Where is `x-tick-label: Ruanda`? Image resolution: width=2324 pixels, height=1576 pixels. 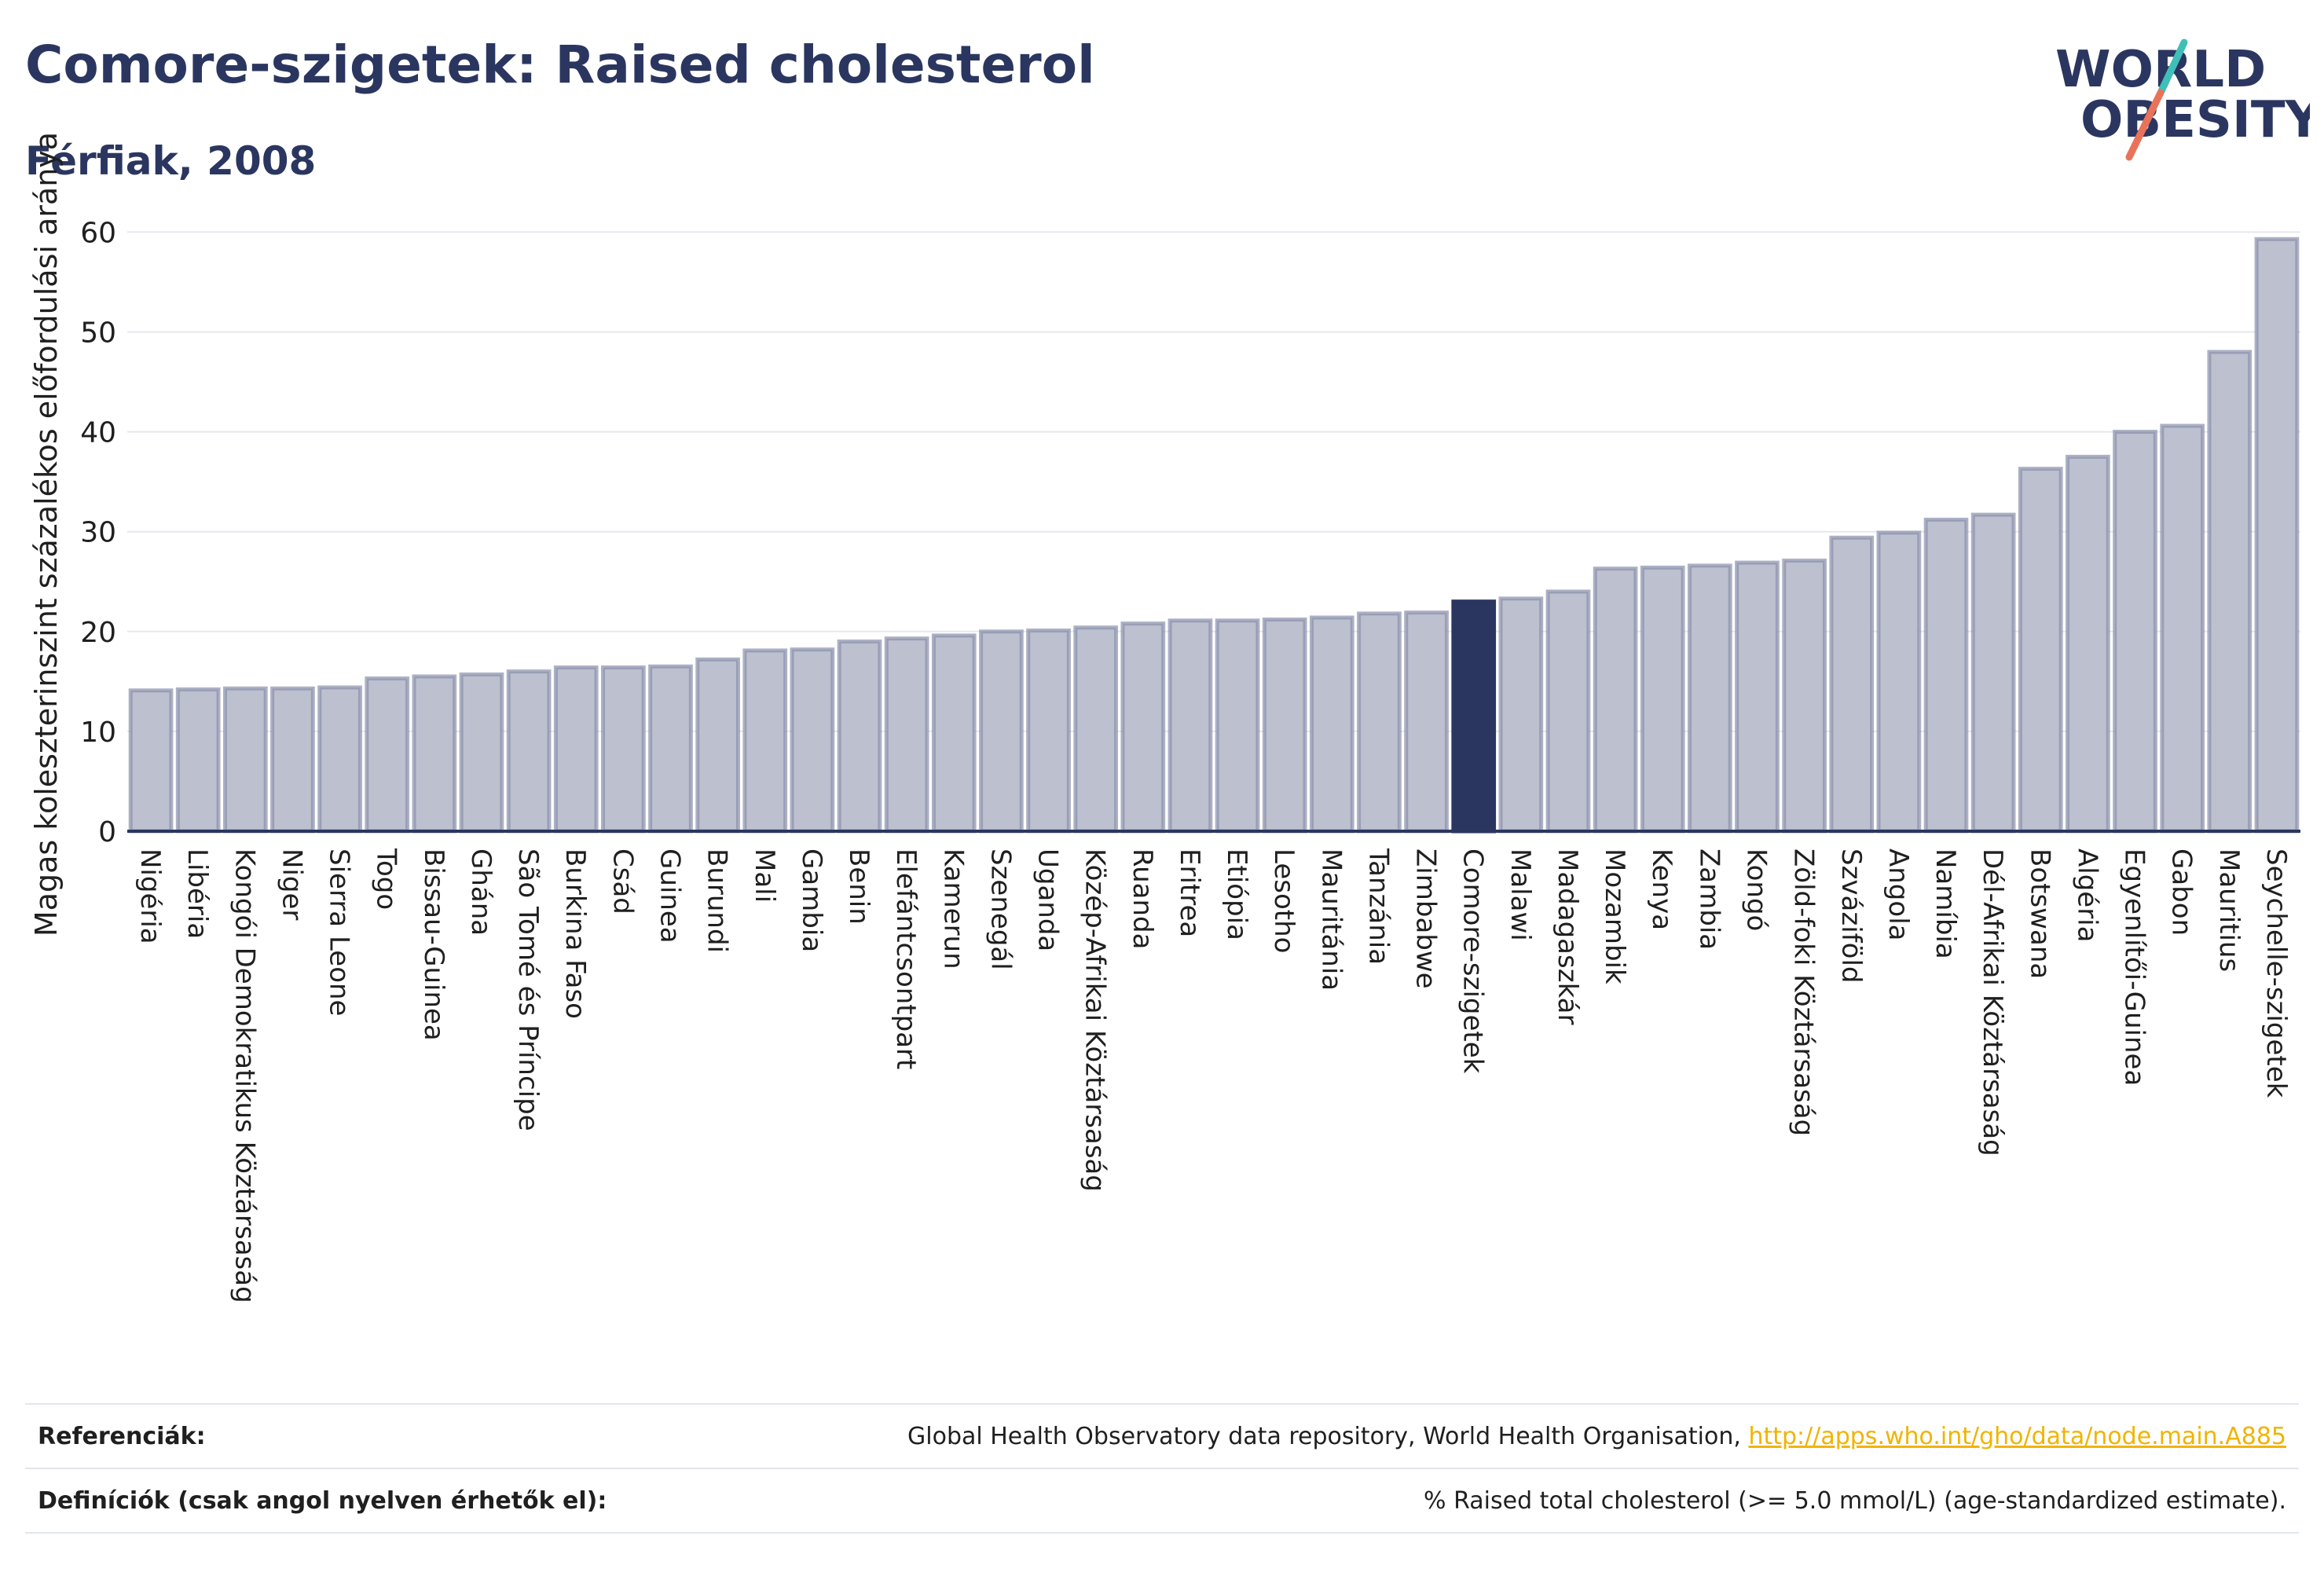
x-tick-label: Ruanda is located at coordinates (1142, 898).